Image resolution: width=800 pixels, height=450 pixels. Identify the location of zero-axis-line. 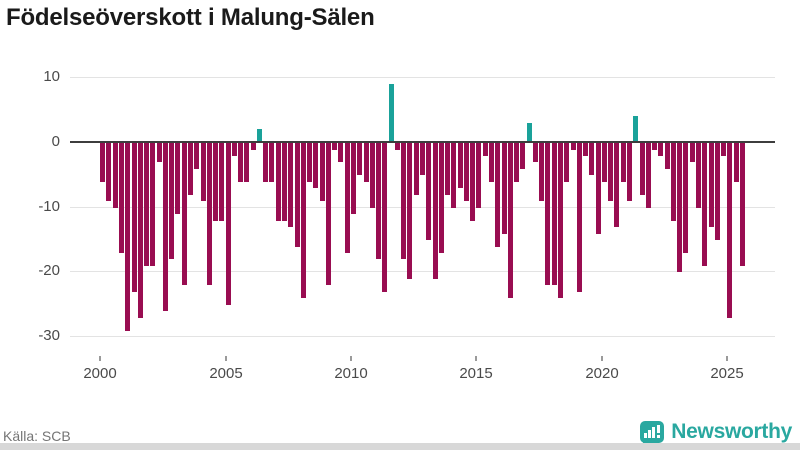
(422, 142).